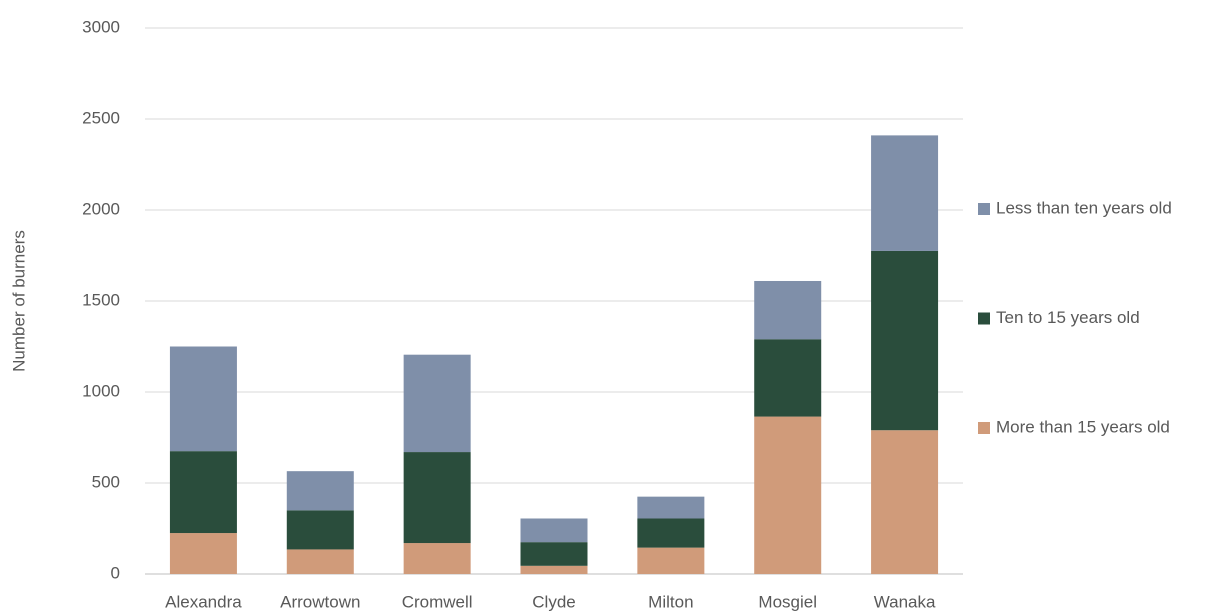 This screenshot has height=614, width=1225. What do you see at coordinates (101, 208) in the screenshot?
I see `y-tick-label: 2000` at bounding box center [101, 208].